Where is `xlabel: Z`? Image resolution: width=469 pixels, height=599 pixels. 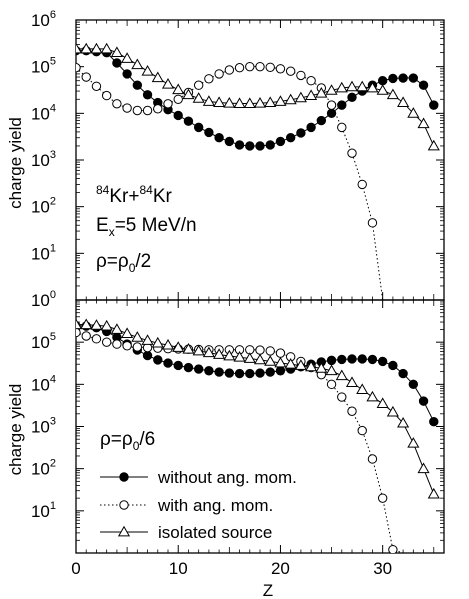
xlabel: Z is located at coordinates (268, 590).